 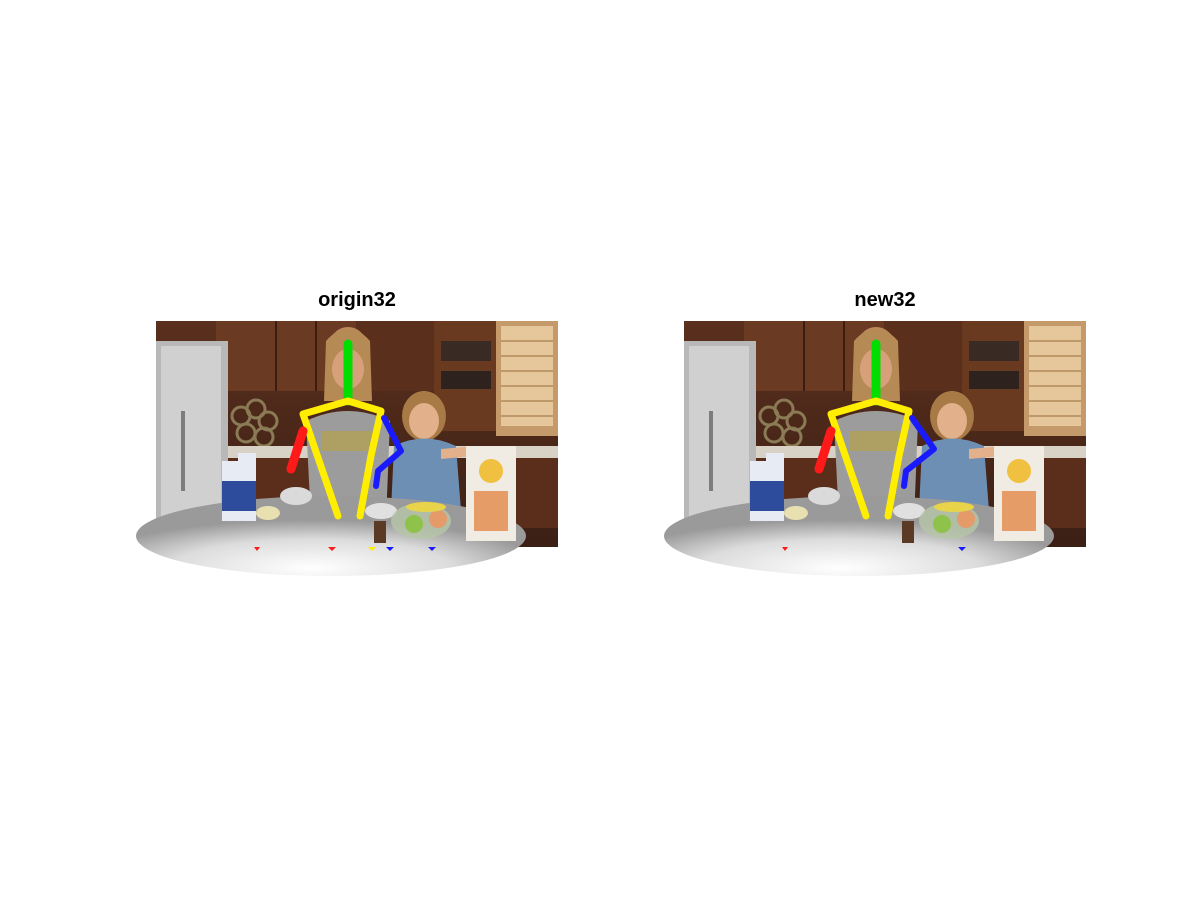 I want to click on panel-title: origin32, so click(x=357, y=300).